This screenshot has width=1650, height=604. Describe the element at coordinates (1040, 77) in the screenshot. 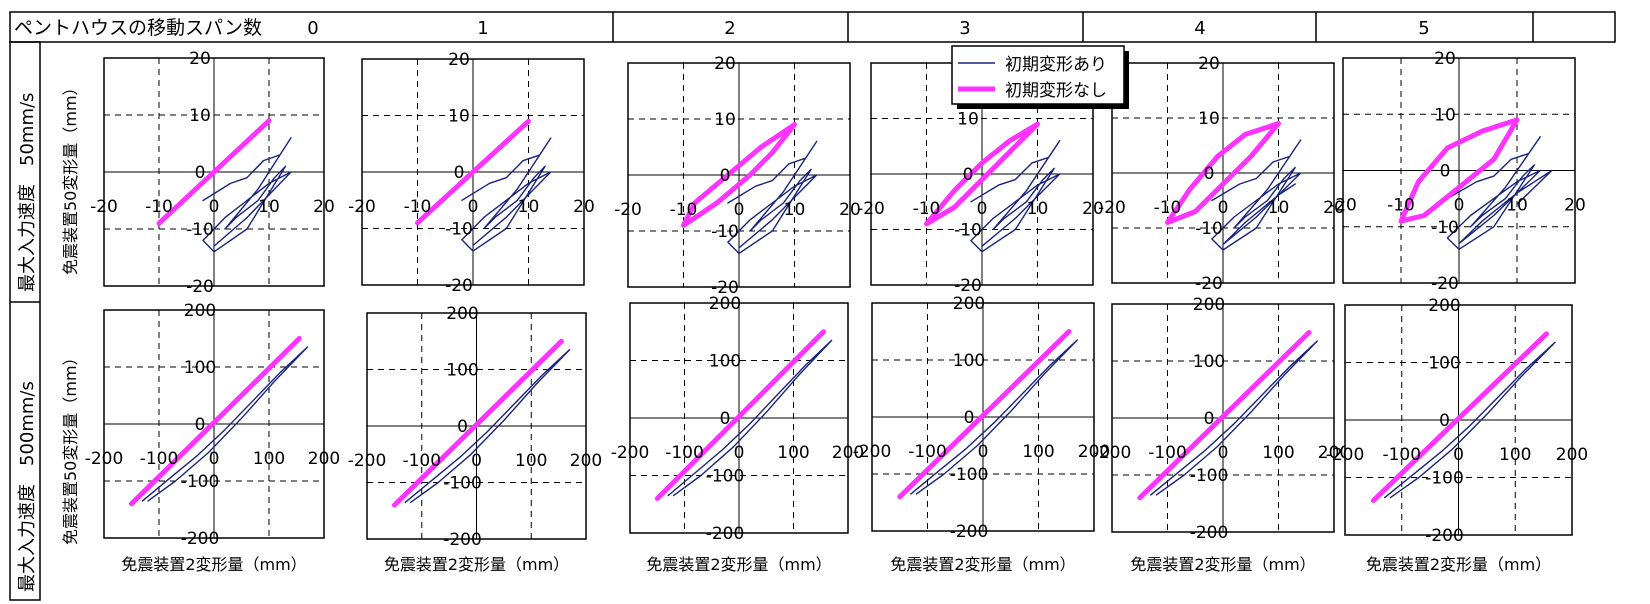

I see `legend: 初期変形あり 初期変形なし` at that location.